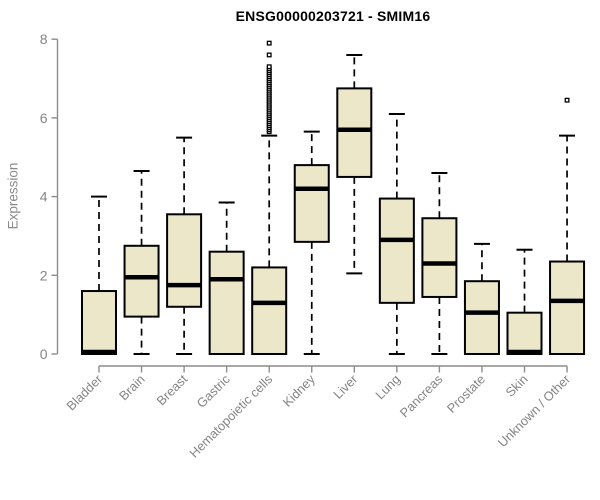  What do you see at coordinates (226, 302) in the screenshot?
I see `box-gastric` at bounding box center [226, 302].